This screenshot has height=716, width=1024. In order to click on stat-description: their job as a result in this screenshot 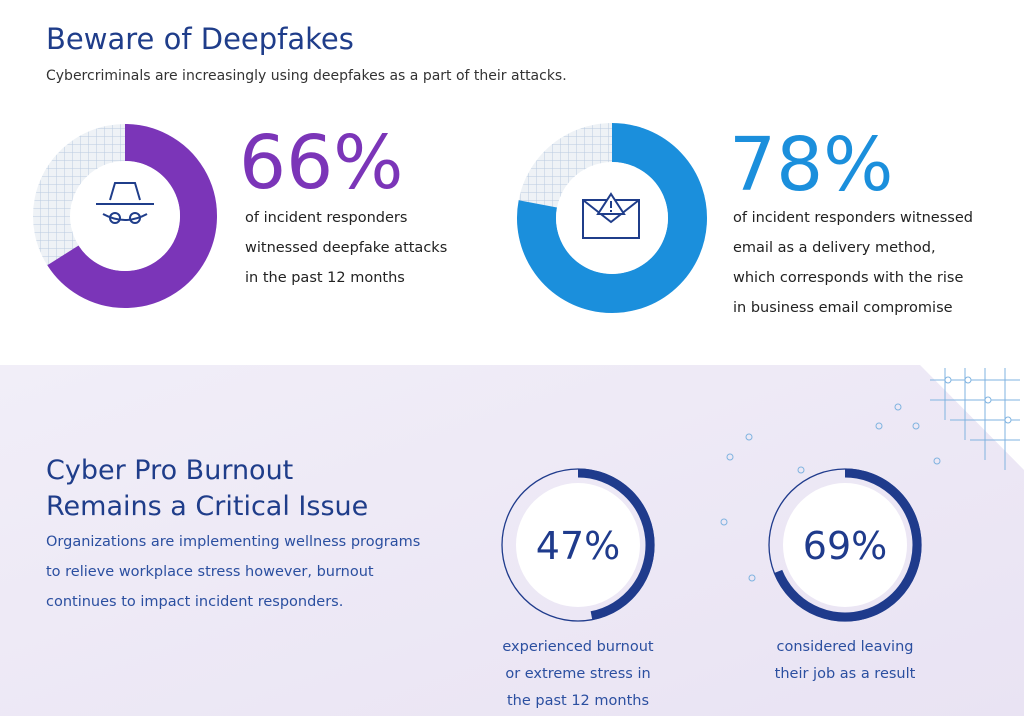, I will do `click(845, 674)`.